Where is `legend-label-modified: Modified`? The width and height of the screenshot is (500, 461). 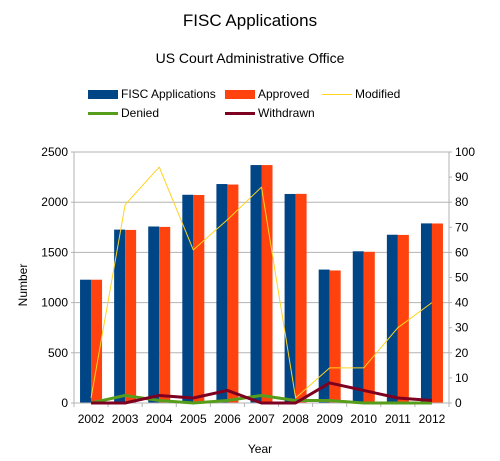 legend-label-modified: Modified is located at coordinates (378, 94).